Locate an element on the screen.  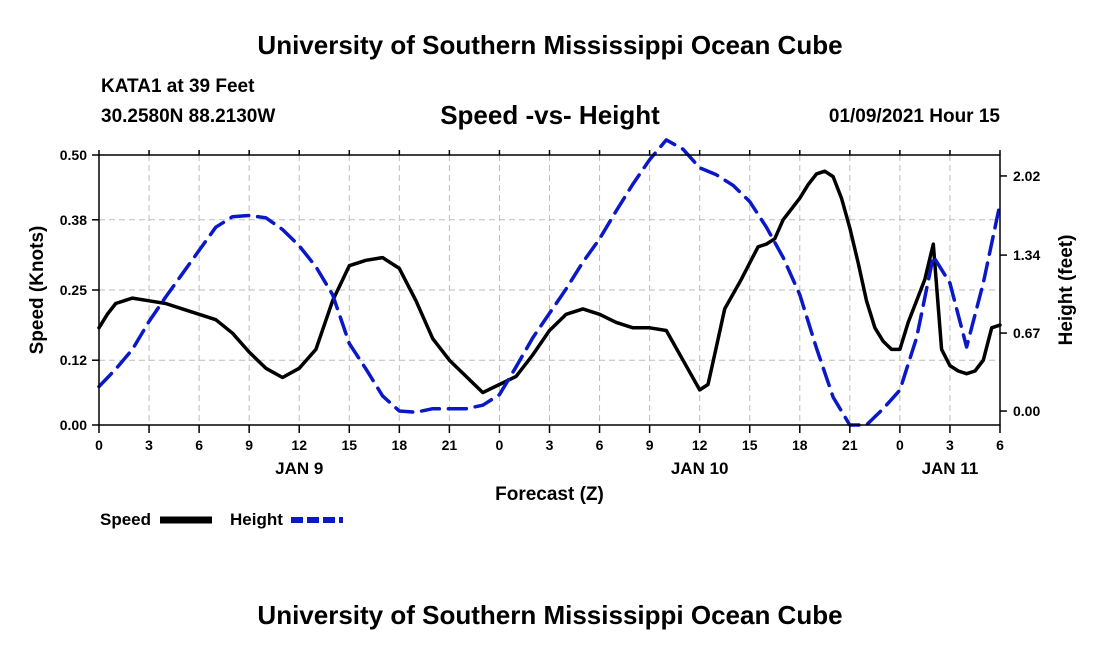
legend: Speed Height is located at coordinates (221, 519).